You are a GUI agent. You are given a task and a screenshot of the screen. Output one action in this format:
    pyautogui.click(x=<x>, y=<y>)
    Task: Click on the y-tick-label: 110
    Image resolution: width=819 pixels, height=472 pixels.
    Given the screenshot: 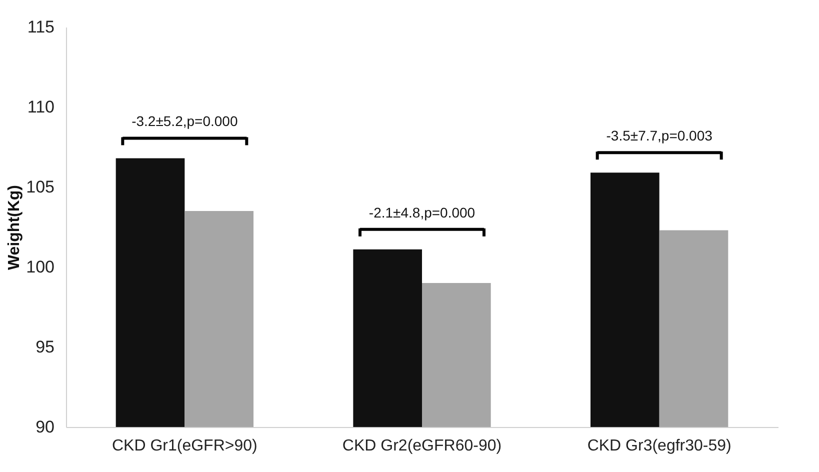 What is the action you would take?
    pyautogui.click(x=40, y=107)
    